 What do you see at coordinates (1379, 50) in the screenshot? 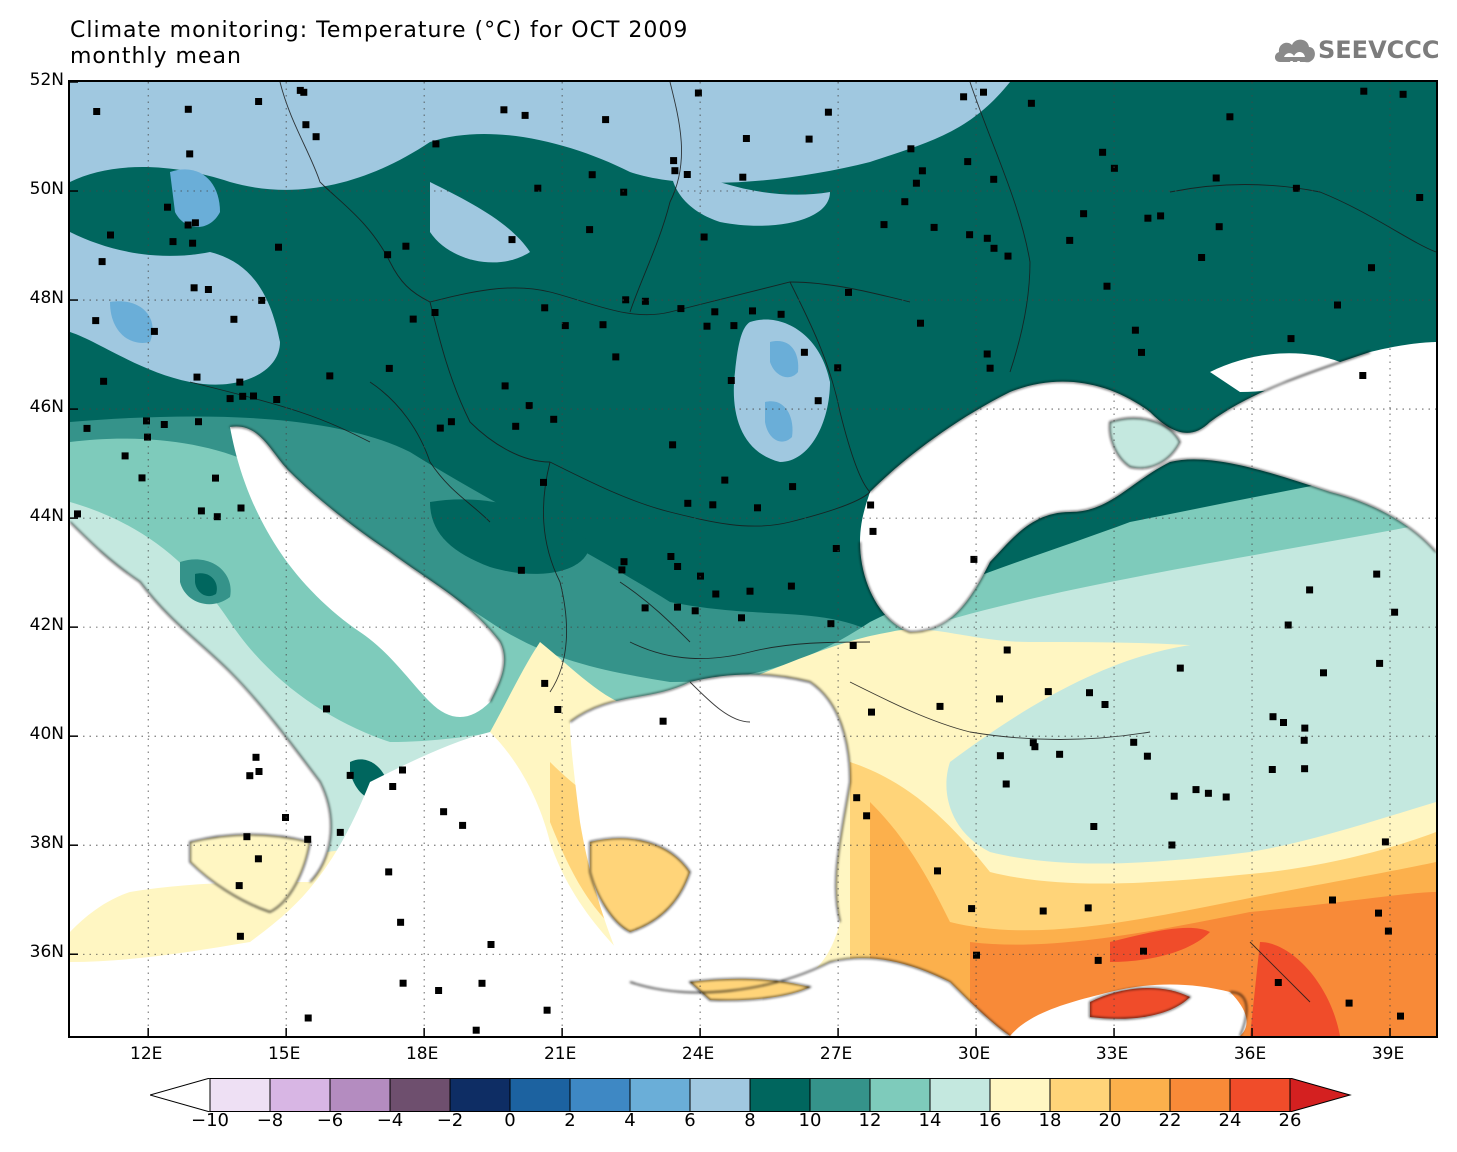
I see `logo-text: SEEVCCC` at bounding box center [1379, 50].